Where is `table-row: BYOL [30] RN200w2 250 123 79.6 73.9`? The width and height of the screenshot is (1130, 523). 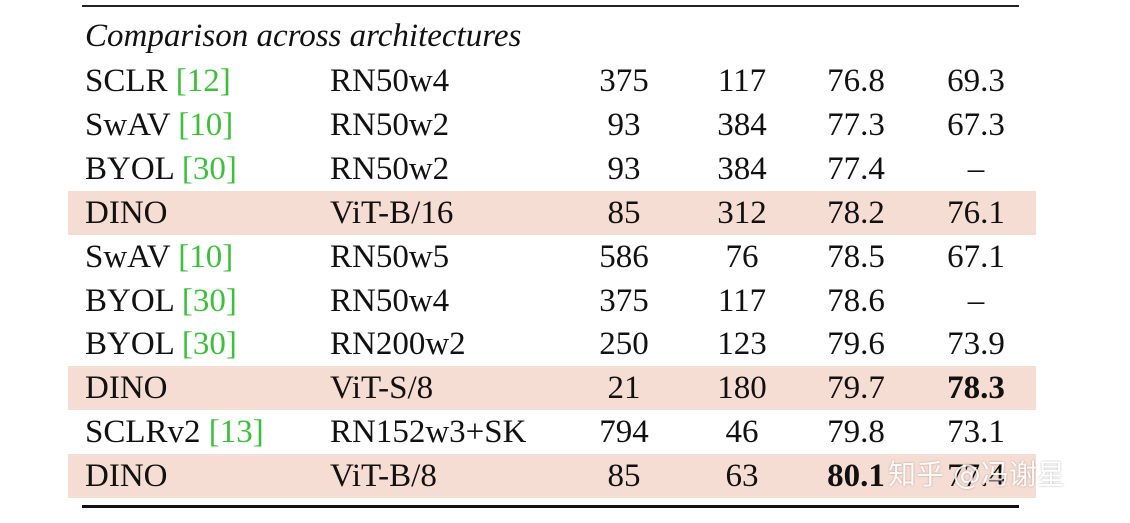
table-row: BYOL [30] RN200w2 250 123 79.6 73.9 is located at coordinates (552, 344).